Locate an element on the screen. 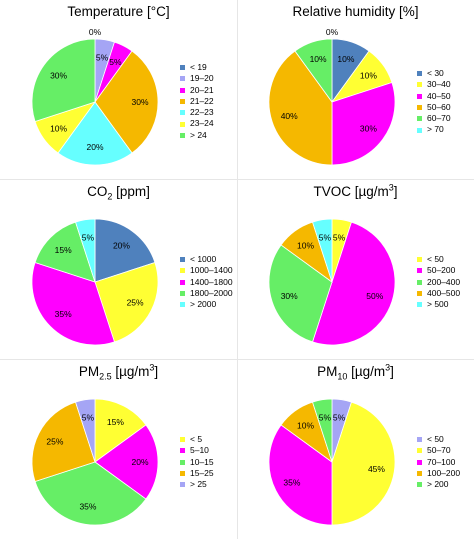 The height and width of the screenshot is (539, 474). legend-label: < 50 is located at coordinates (435, 439).